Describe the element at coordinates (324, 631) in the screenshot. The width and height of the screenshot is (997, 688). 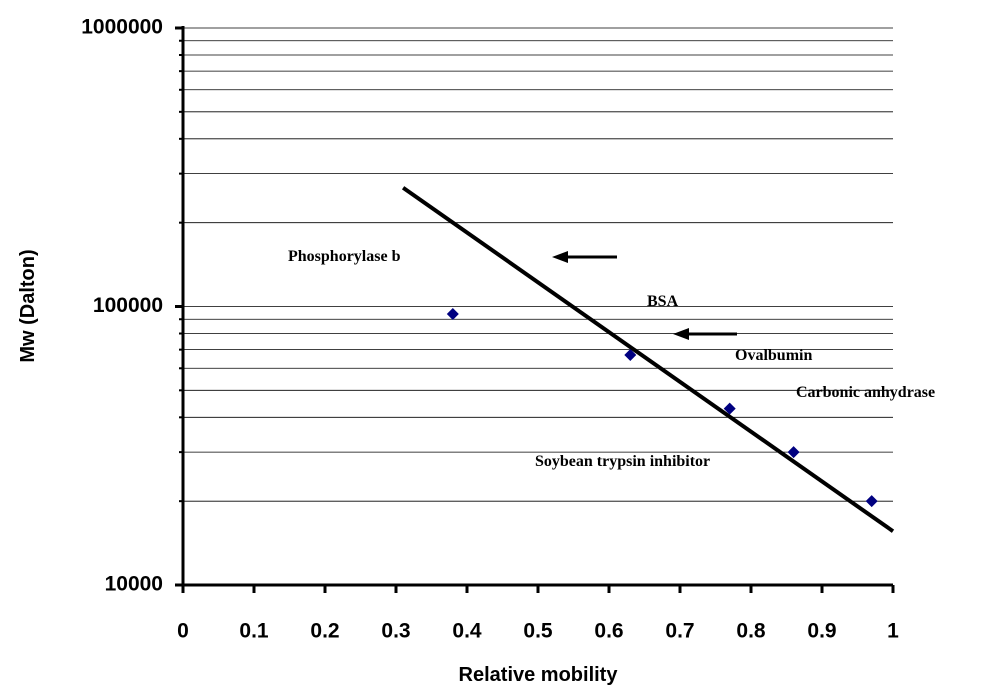
I see `x-tick-label: 0.2` at that location.